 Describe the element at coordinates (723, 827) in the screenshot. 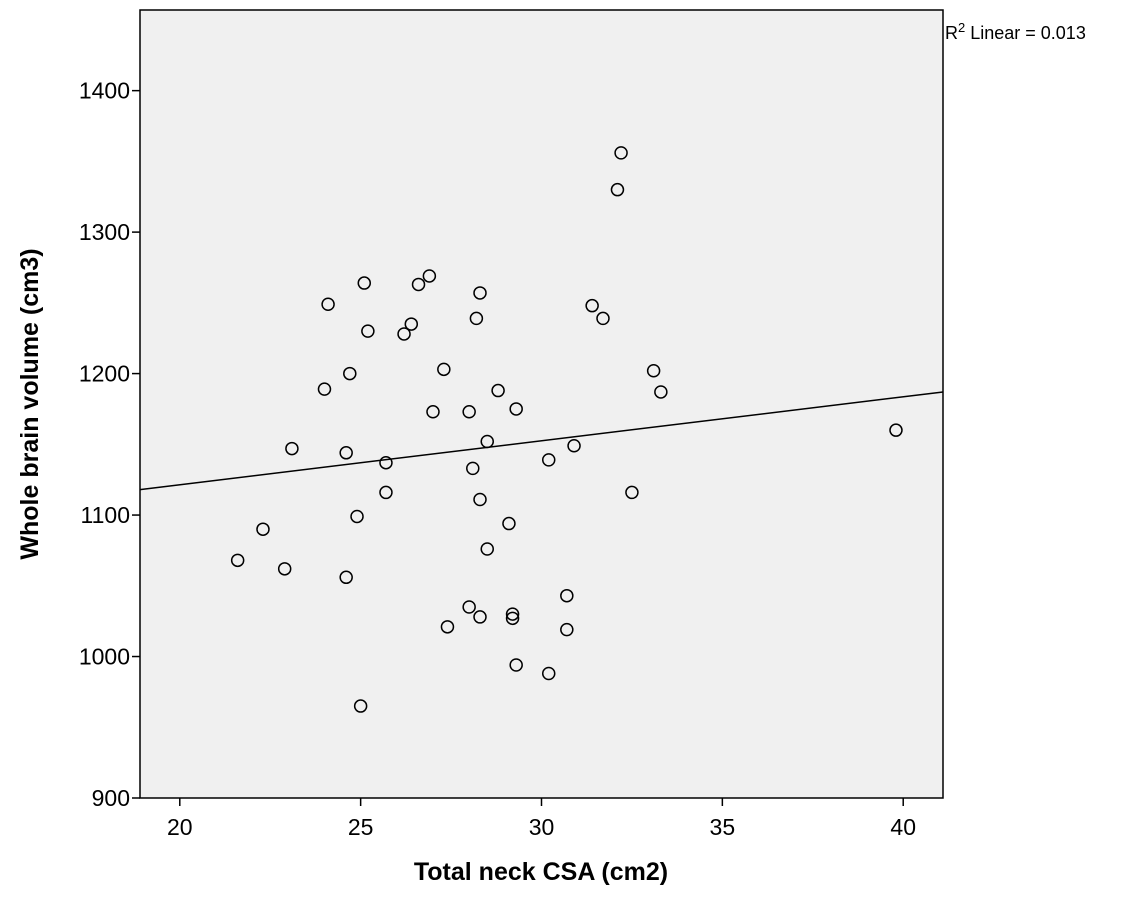

I see `x-tick-label: 35` at that location.